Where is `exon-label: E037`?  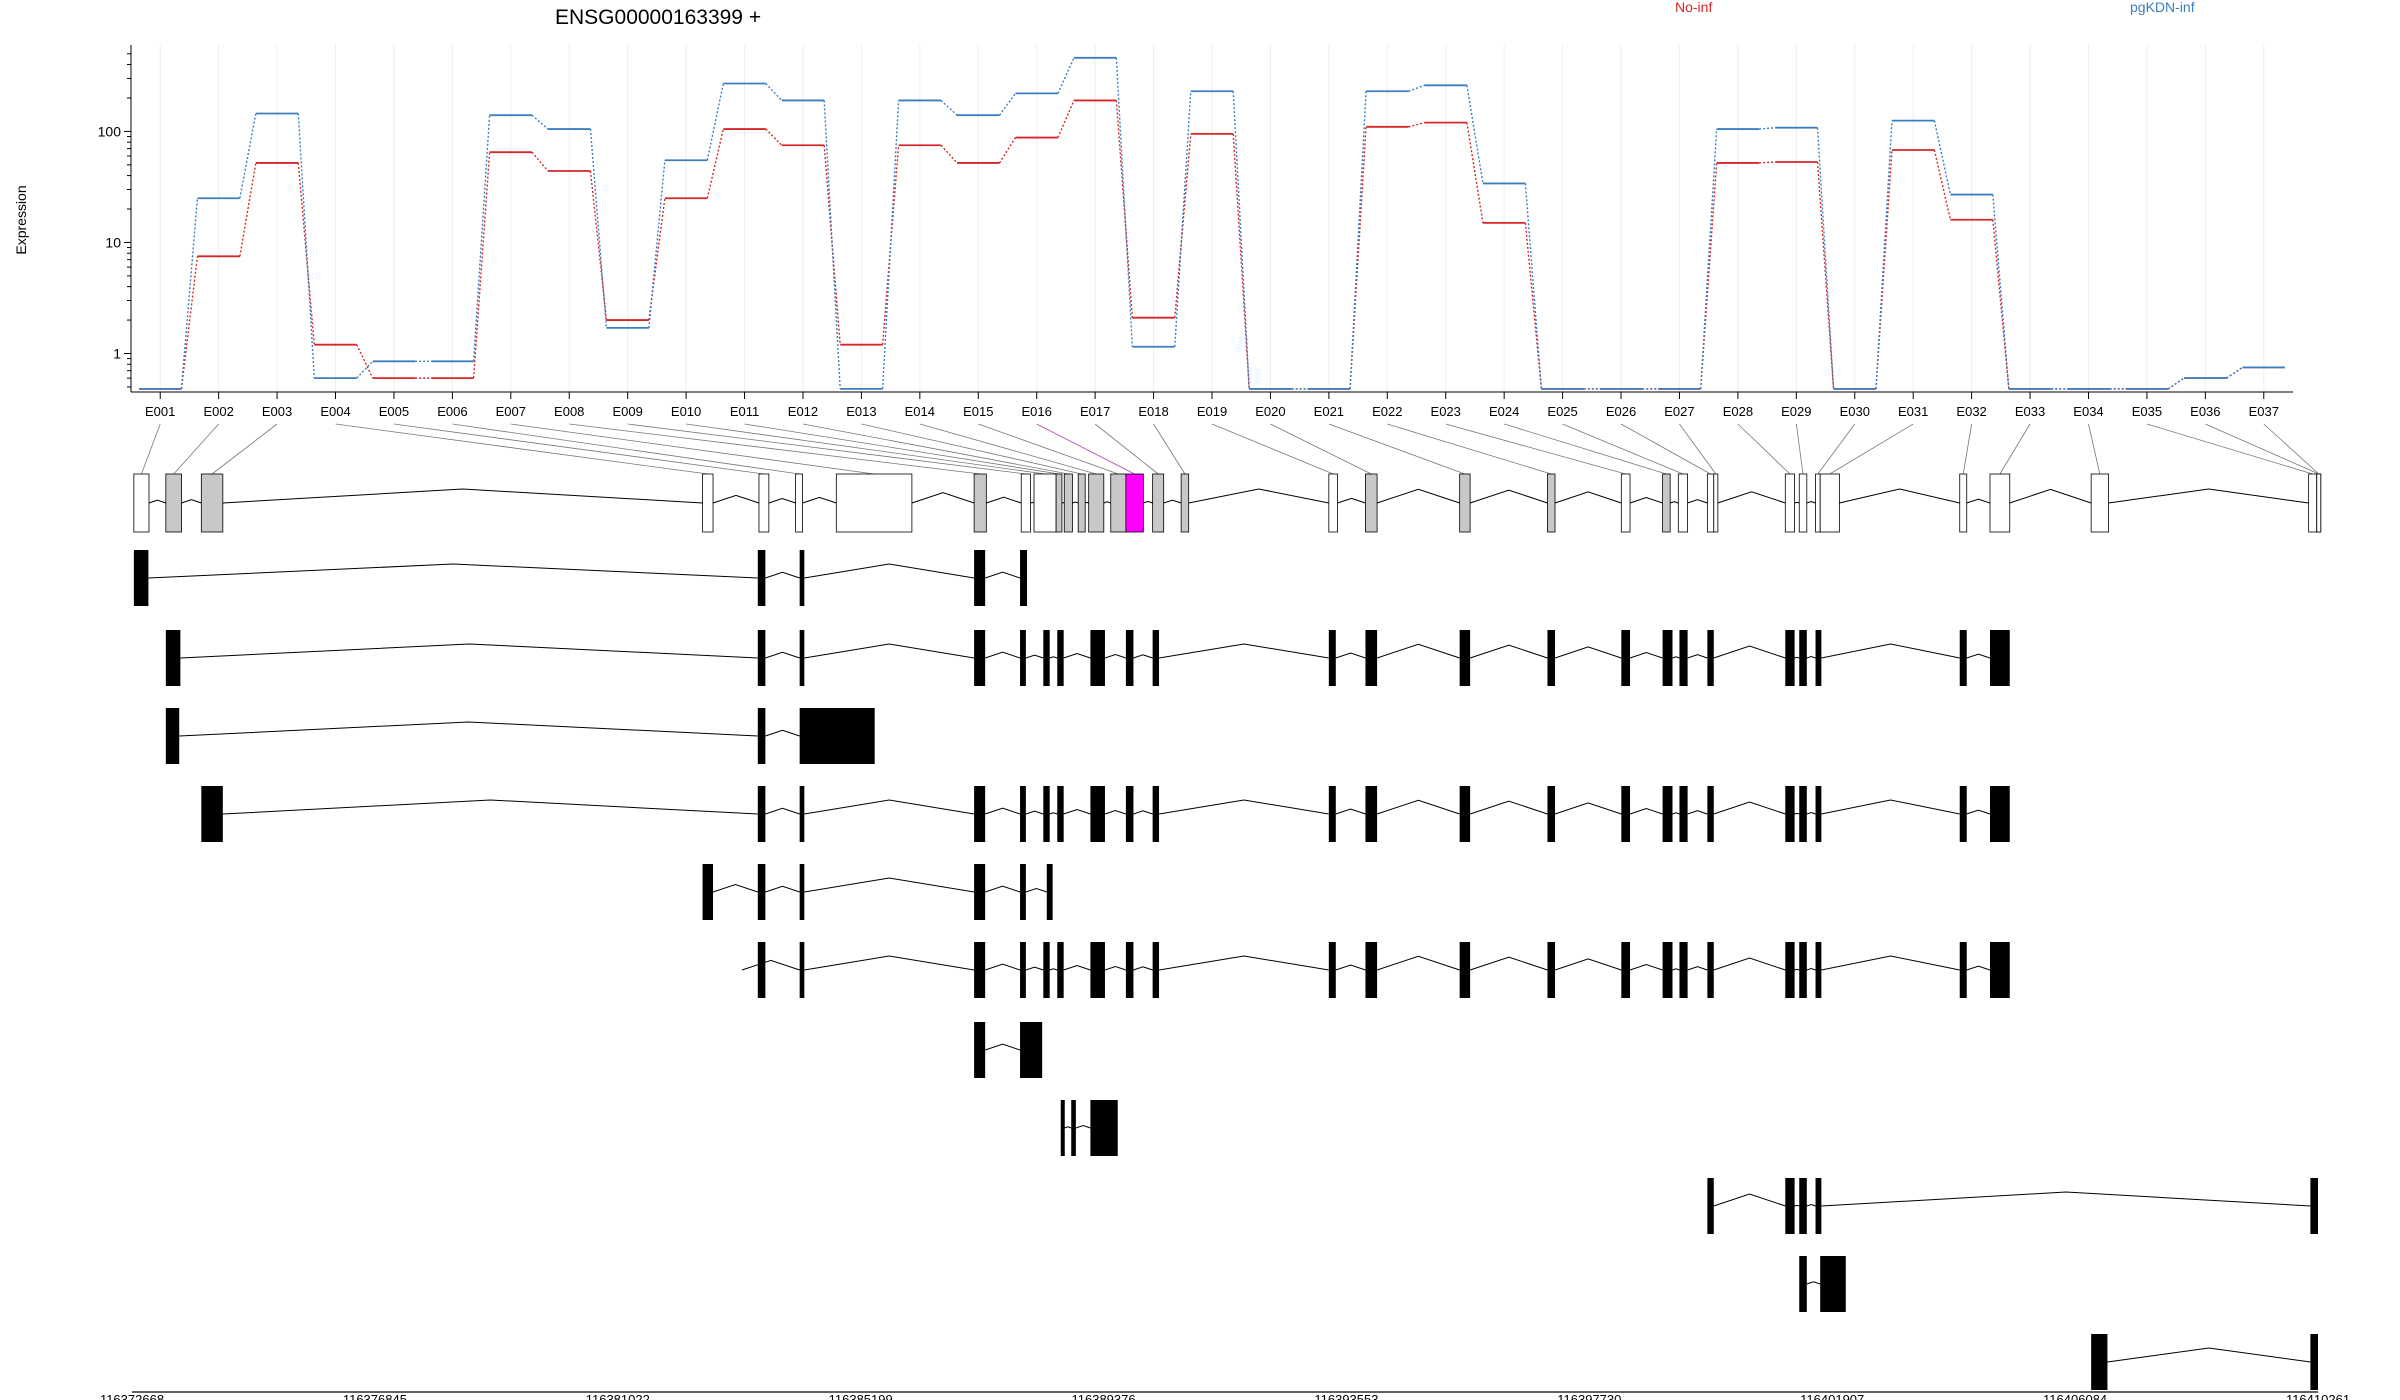 exon-label: E037 is located at coordinates (2264, 411).